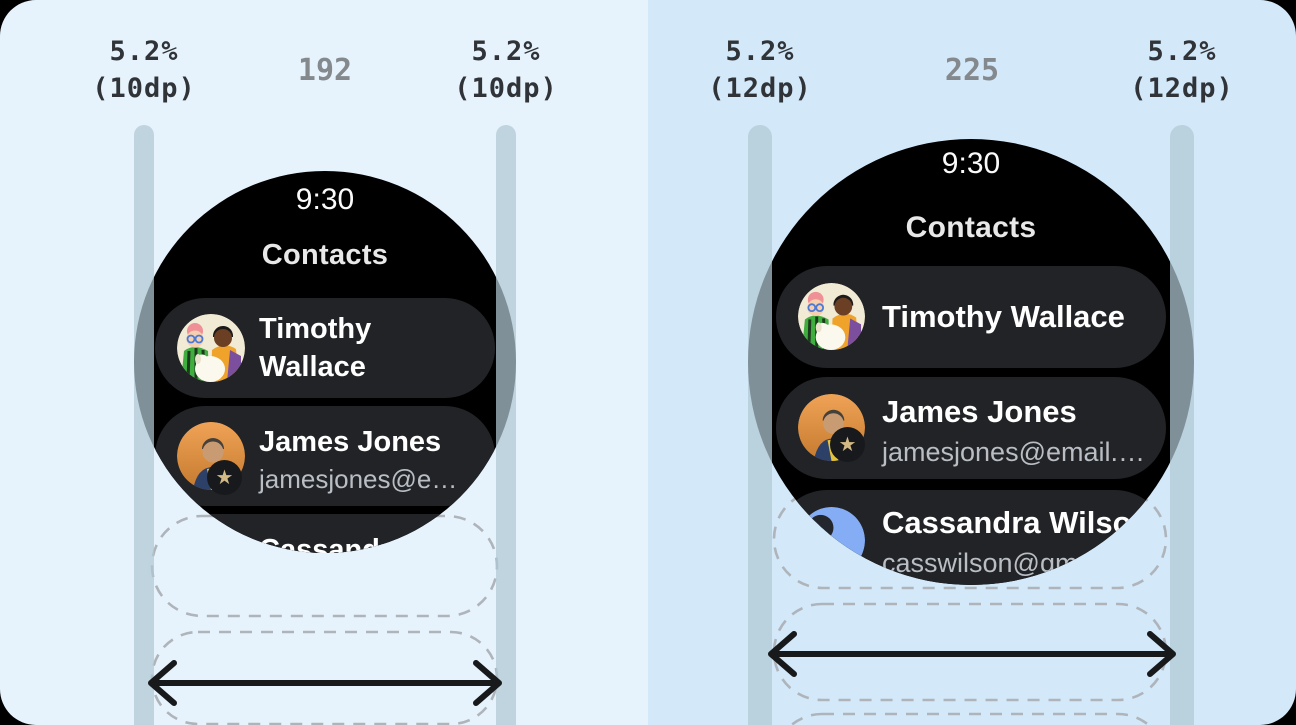 This screenshot has height=725, width=1296. What do you see at coordinates (1003, 316) in the screenshot?
I see `contact-name: Timothy Wallace` at bounding box center [1003, 316].